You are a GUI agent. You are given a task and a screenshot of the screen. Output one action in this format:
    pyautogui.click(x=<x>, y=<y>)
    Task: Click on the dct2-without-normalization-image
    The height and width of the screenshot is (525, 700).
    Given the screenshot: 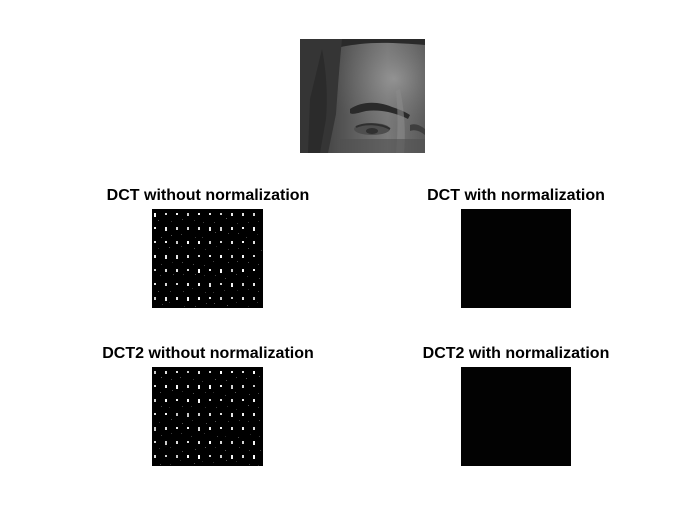 What is the action you would take?
    pyautogui.click(x=207, y=416)
    